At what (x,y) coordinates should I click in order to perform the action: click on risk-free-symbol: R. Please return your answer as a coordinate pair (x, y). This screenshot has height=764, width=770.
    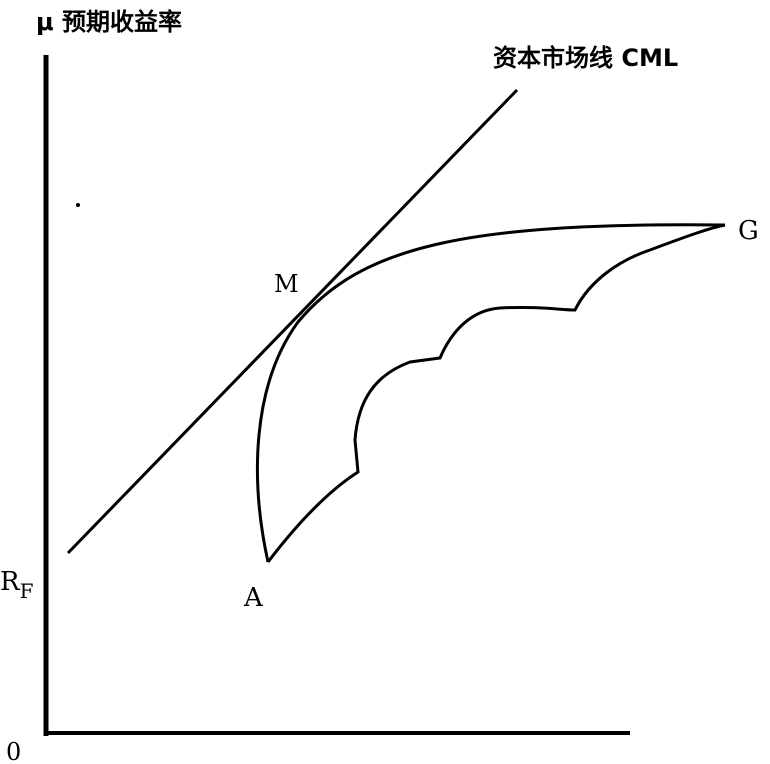
    Looking at the image, I should click on (10, 582).